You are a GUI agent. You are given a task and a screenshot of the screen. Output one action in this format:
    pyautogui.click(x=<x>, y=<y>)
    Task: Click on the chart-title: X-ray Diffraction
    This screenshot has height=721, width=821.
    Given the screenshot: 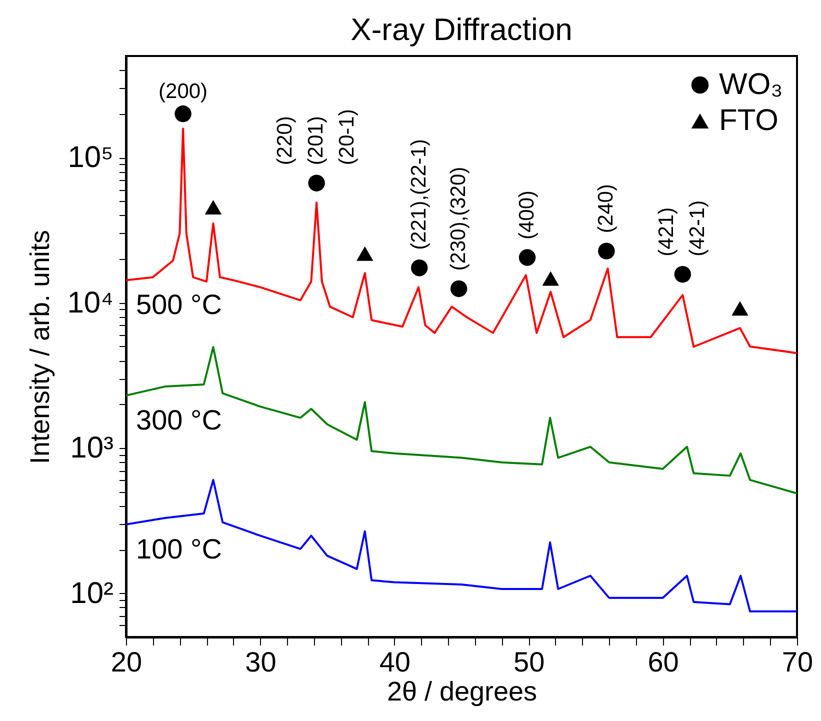 What is the action you would take?
    pyautogui.click(x=461, y=30)
    